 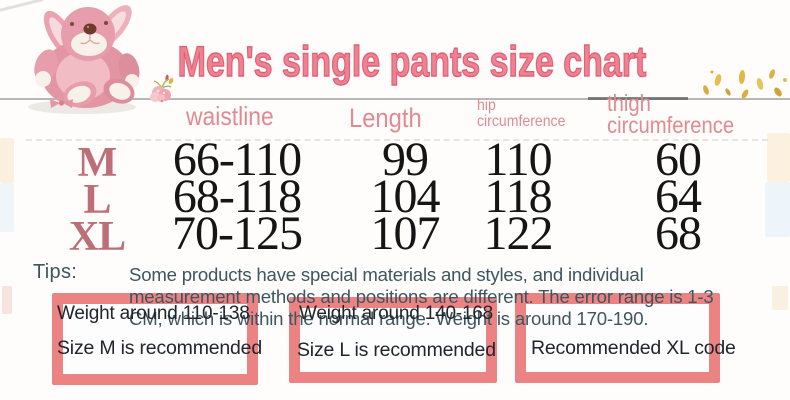 What do you see at coordinates (405, 196) in the screenshot?
I see `length-value: 104` at bounding box center [405, 196].